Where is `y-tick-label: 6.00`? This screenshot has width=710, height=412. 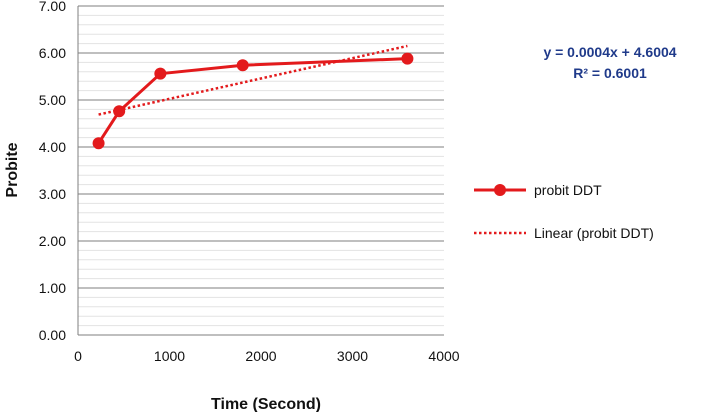 y-tick-label: 6.00 is located at coordinates (52, 53).